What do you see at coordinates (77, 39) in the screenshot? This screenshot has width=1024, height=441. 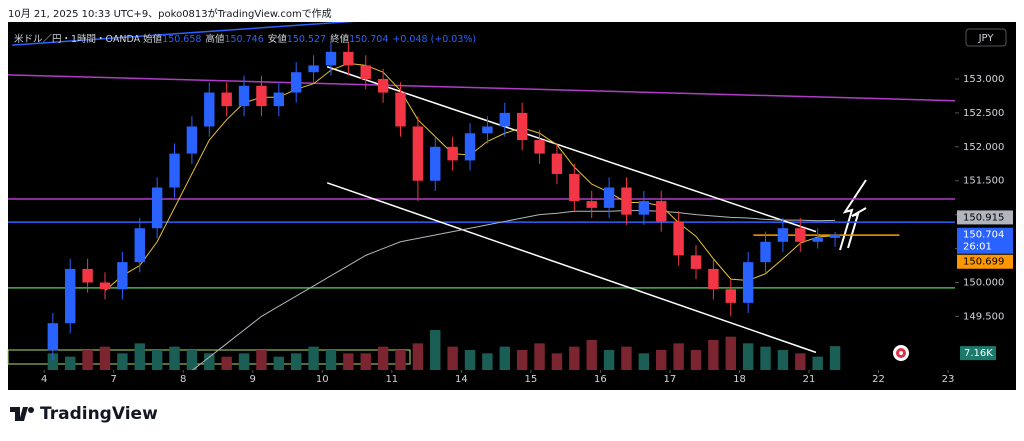 I see `symbol: 米ドル／円・1時間・OANDA` at bounding box center [77, 39].